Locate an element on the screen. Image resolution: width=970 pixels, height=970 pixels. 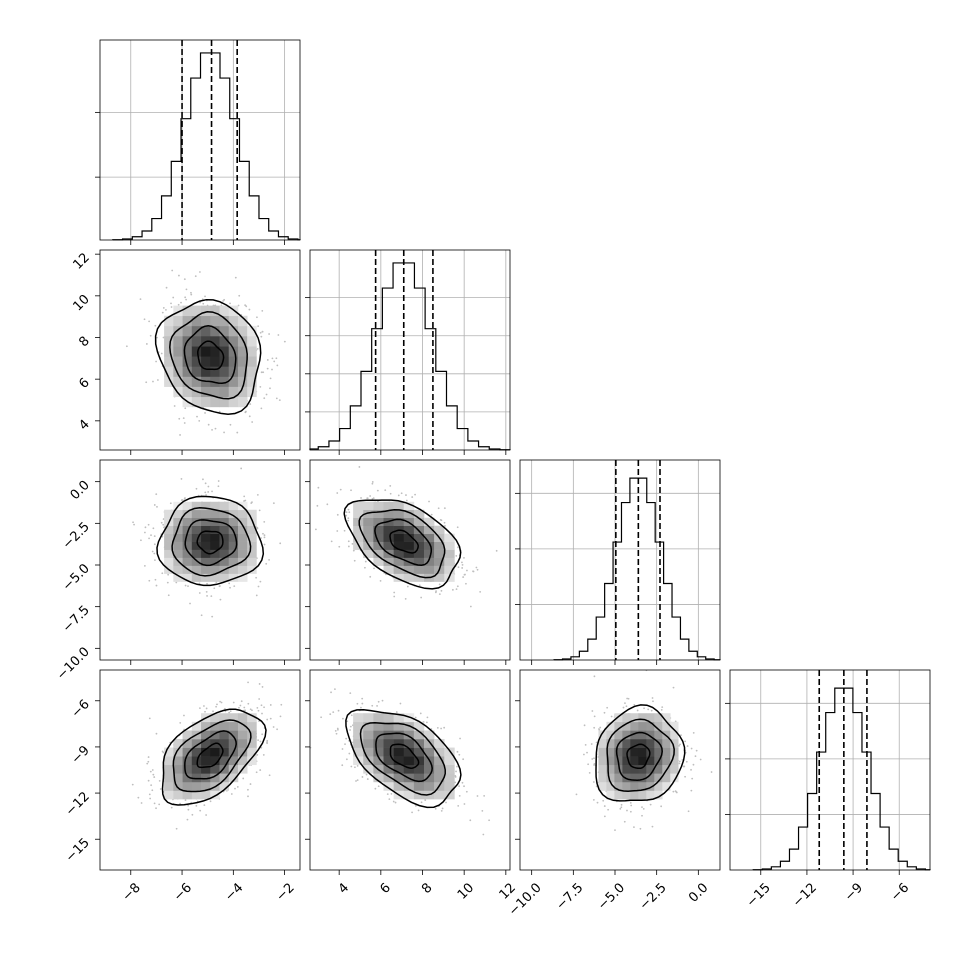
x-tick-label: 6 is located at coordinates (385, 888).